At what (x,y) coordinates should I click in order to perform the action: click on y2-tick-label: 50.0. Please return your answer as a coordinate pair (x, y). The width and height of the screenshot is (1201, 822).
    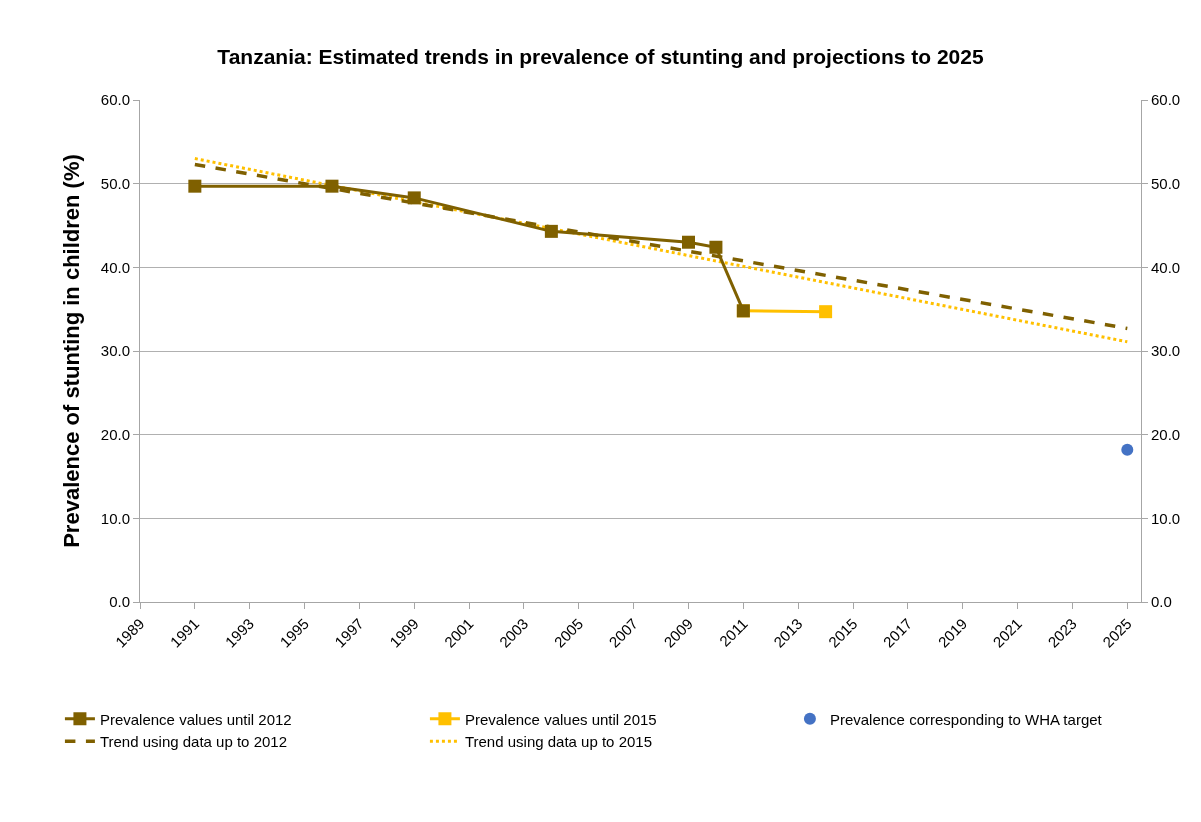
    Looking at the image, I should click on (1166, 183).